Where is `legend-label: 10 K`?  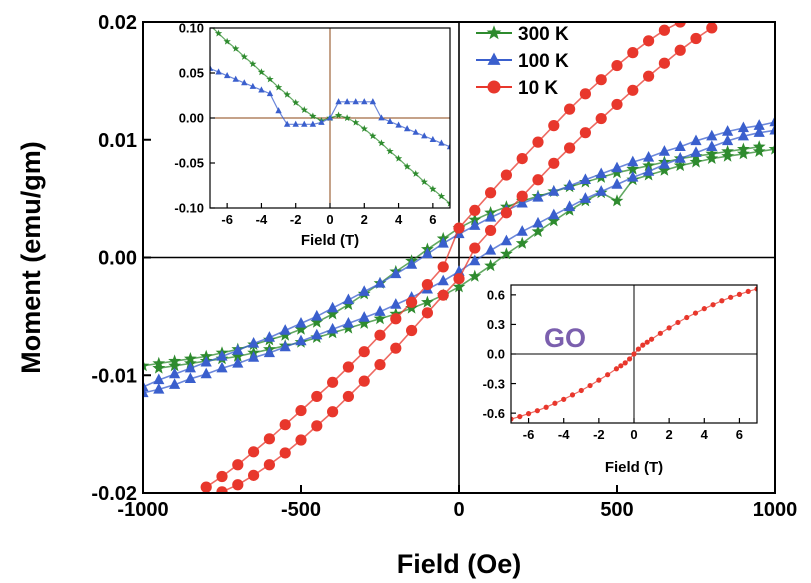
legend-label: 10 K is located at coordinates (538, 88).